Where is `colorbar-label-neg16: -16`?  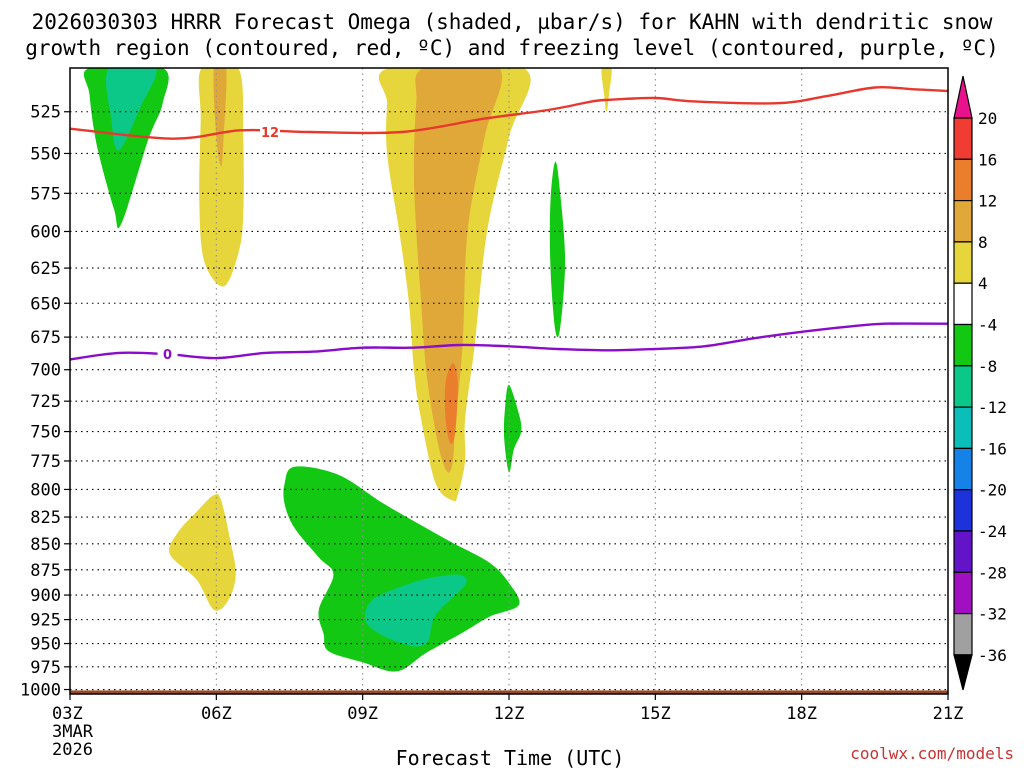 colorbar-label-neg16: -16 is located at coordinates (992, 448).